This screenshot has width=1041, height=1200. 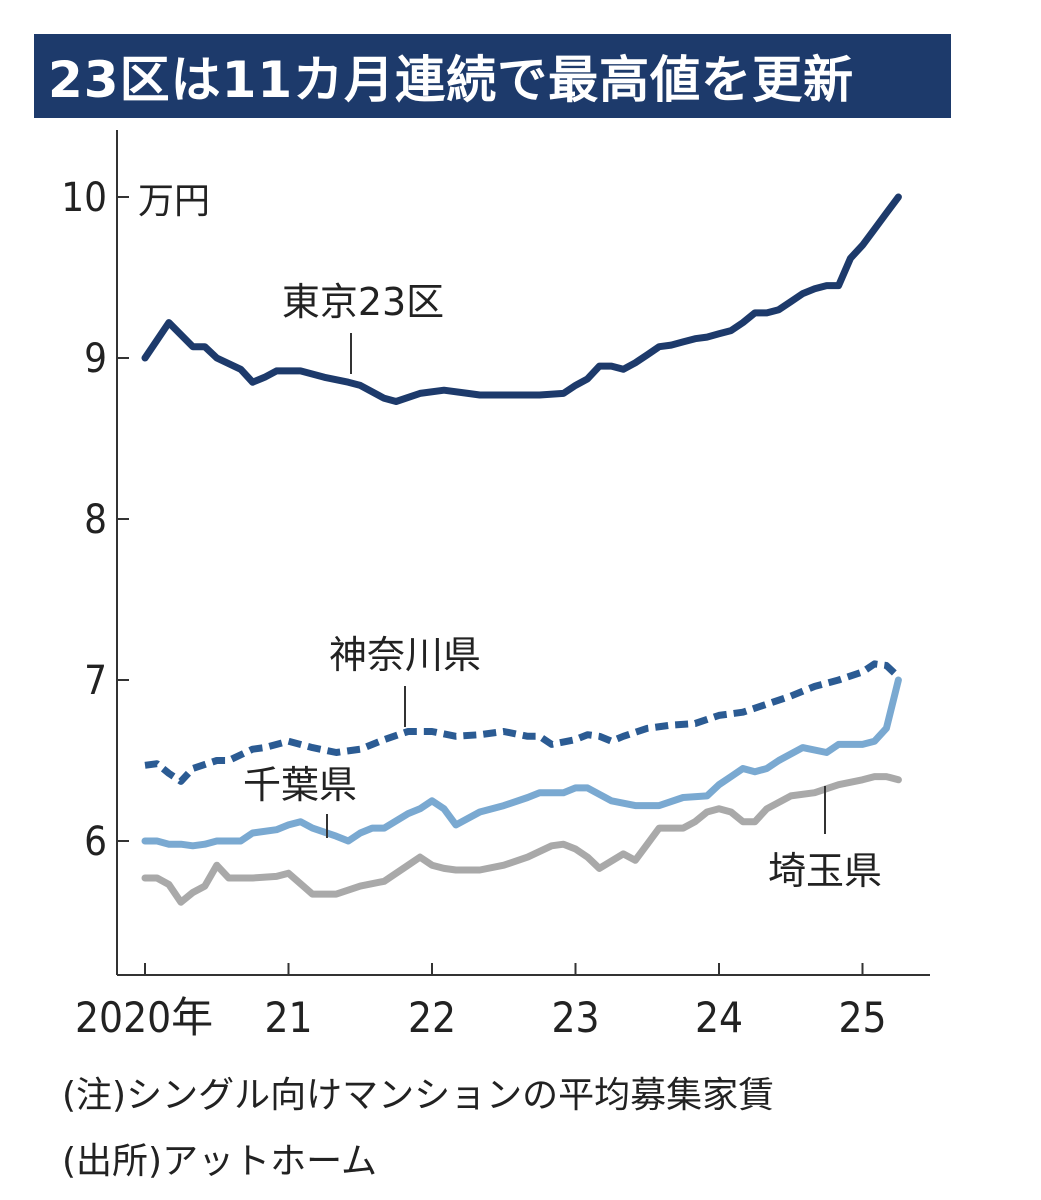 I want to click on chart-note: (注)シングル向けマンションの平均募集家賃, so click(x=418, y=1095).